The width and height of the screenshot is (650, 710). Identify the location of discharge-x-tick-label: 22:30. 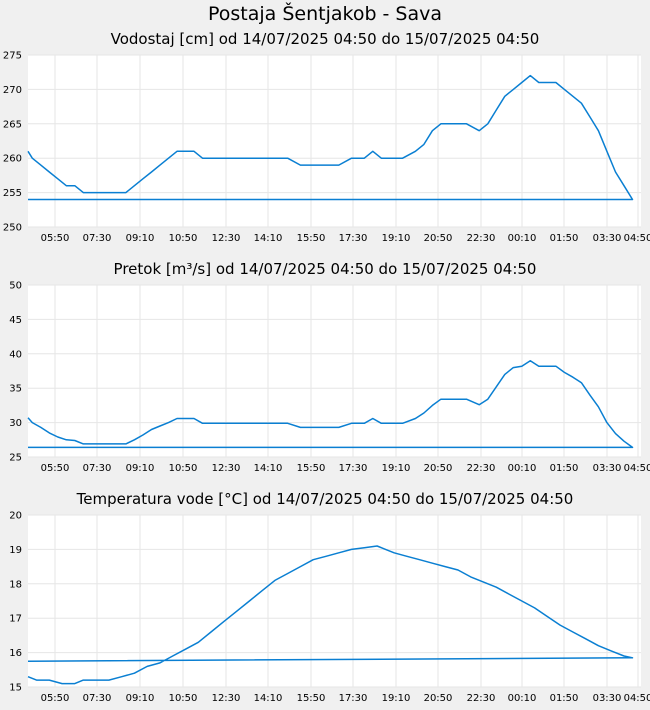
(481, 468).